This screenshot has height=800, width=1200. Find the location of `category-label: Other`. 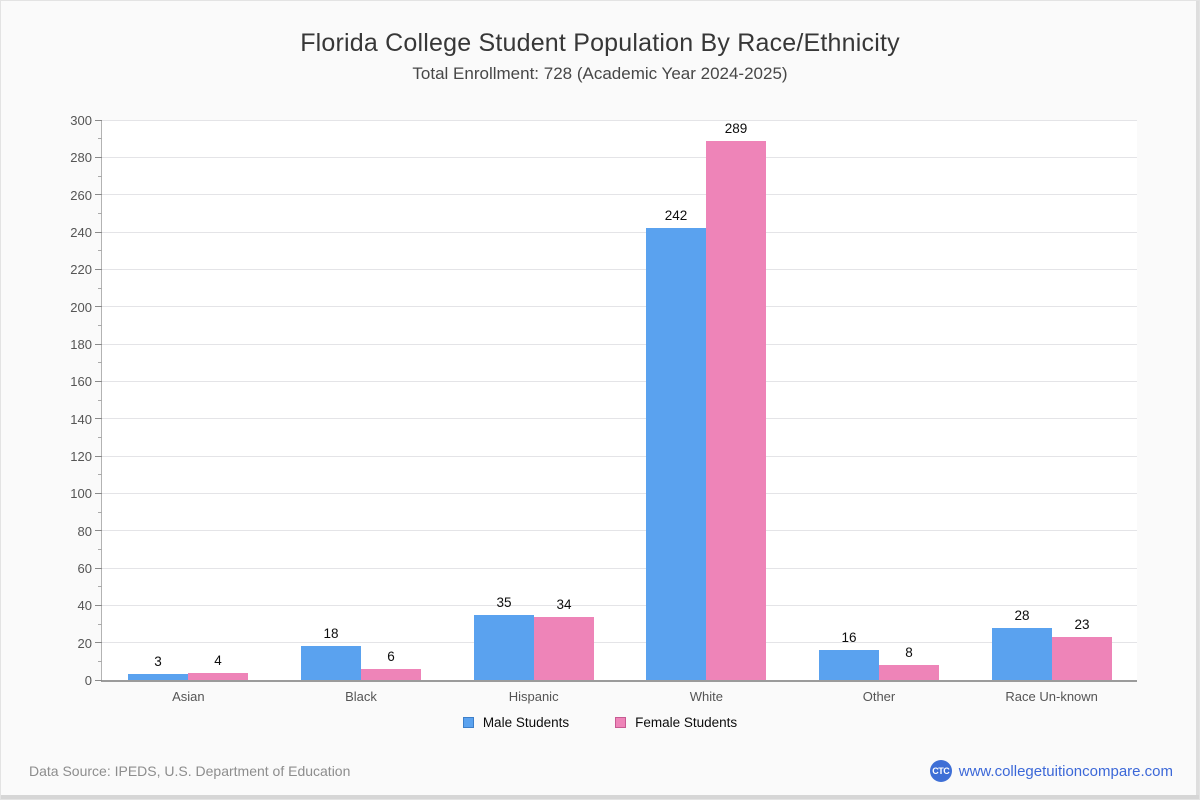

category-label: Other is located at coordinates (879, 696).